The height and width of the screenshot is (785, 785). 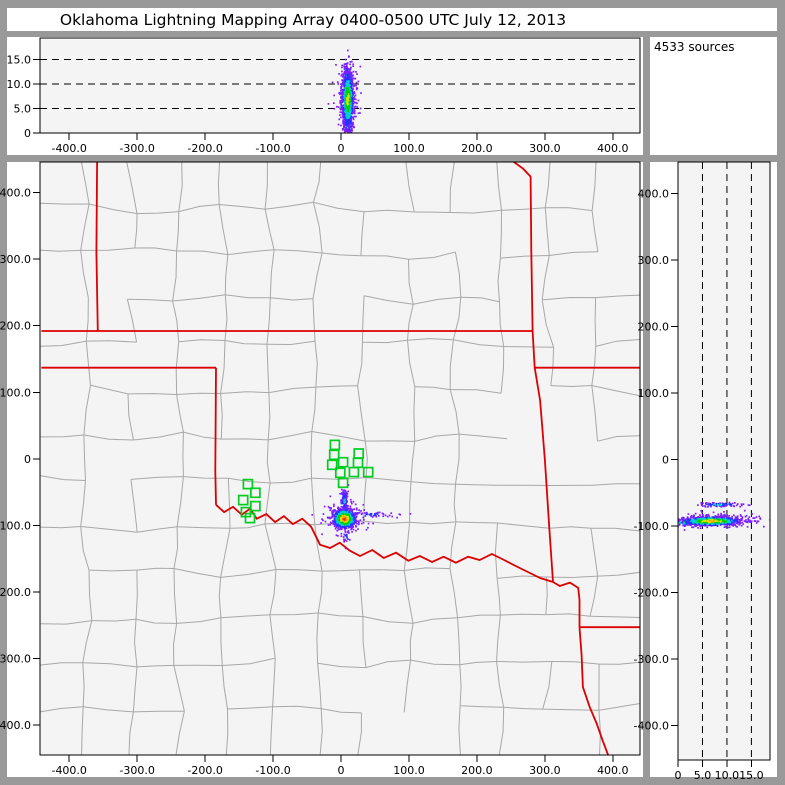 I want to click on sources-box, so click(x=713, y=96).